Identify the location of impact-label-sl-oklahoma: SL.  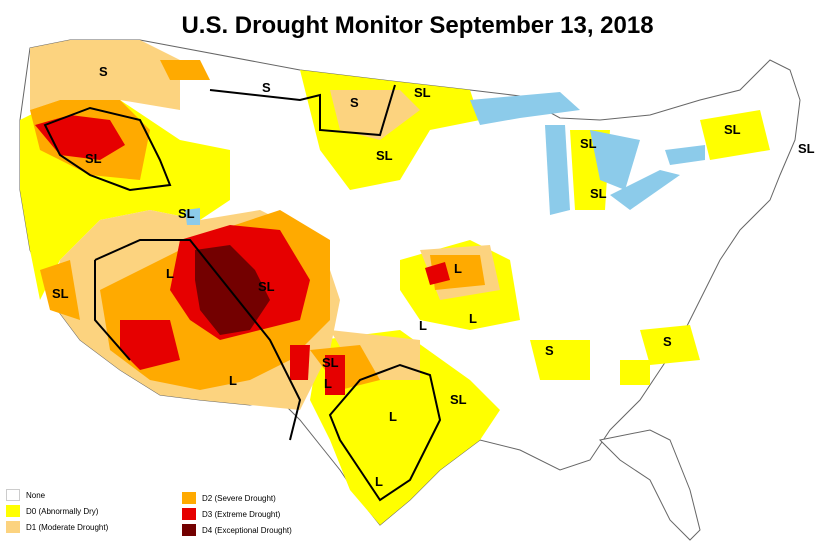
(330, 362).